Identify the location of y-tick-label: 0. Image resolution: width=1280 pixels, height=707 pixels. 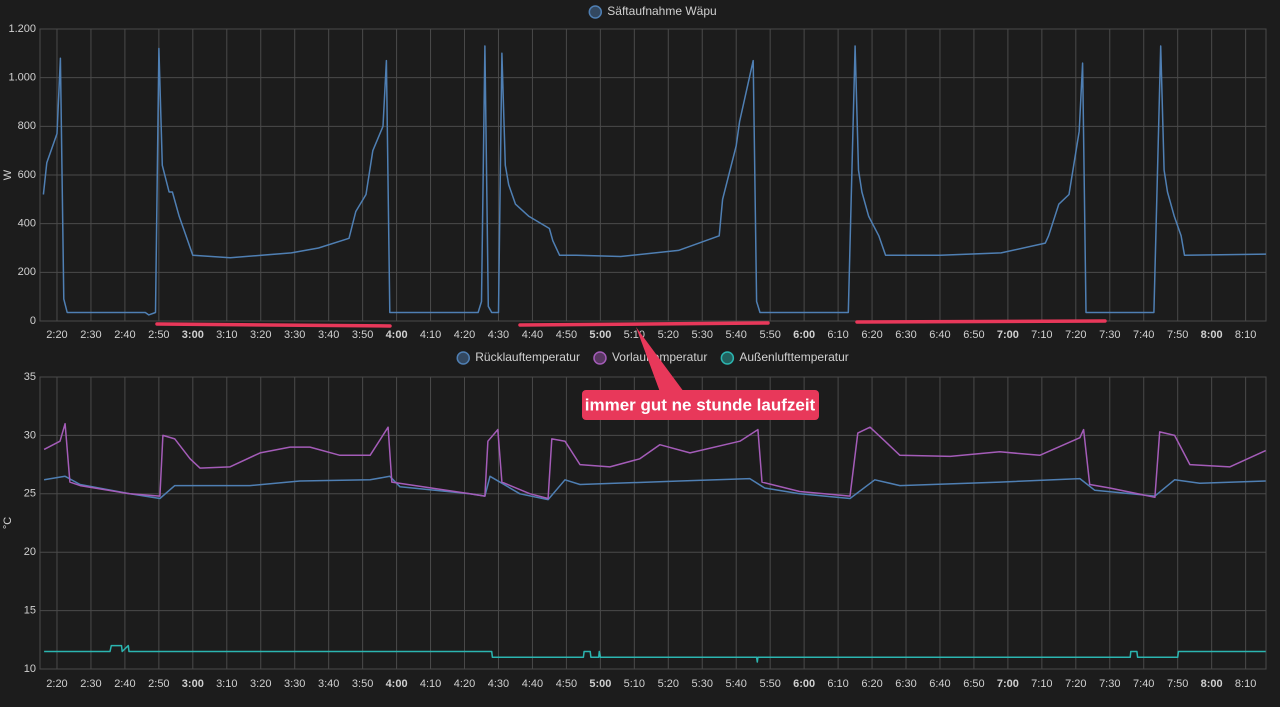
(33, 321).